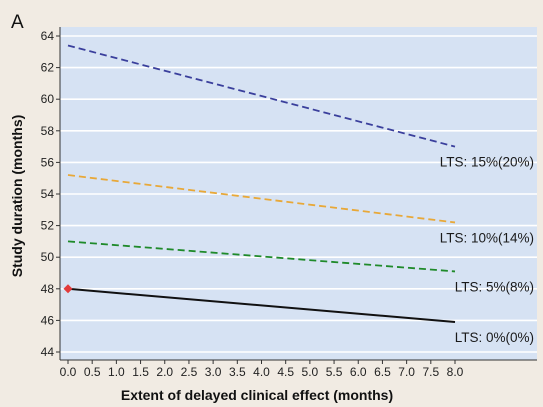  I want to click on y-axis-title: Study duration (months), so click(17, 196).